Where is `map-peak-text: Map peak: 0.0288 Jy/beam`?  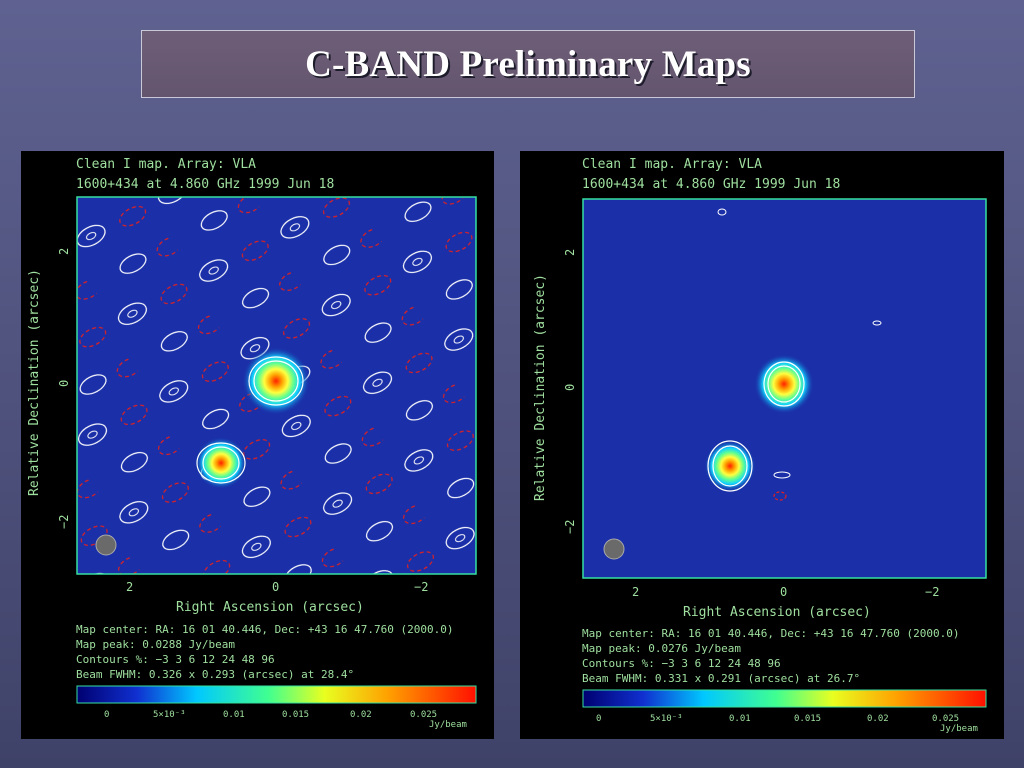 map-peak-text: Map peak: 0.0288 Jy/beam is located at coordinates (155, 644).